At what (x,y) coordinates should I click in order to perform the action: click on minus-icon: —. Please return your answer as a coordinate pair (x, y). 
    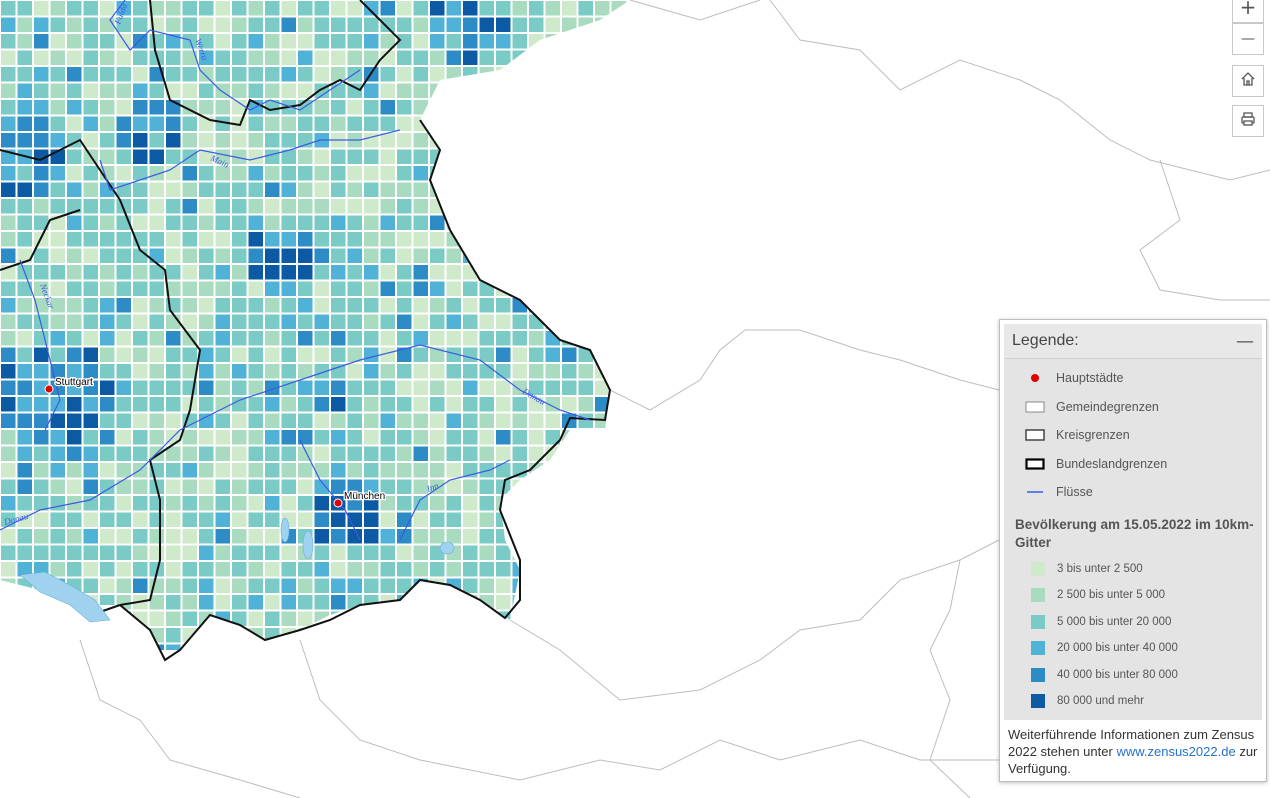
    Looking at the image, I should click on (1248, 39).